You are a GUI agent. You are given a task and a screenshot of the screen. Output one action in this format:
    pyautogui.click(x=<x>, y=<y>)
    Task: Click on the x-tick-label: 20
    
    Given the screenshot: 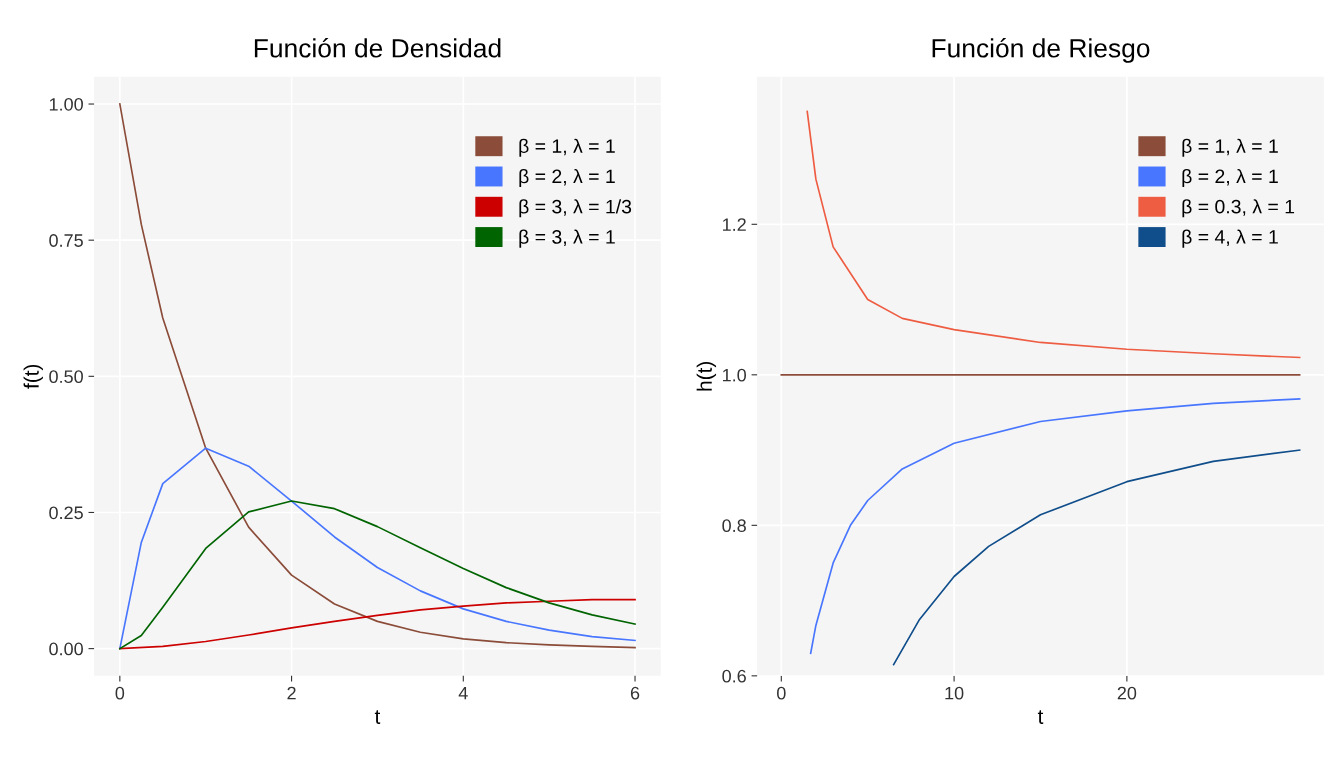 What is the action you would take?
    pyautogui.click(x=1127, y=693)
    